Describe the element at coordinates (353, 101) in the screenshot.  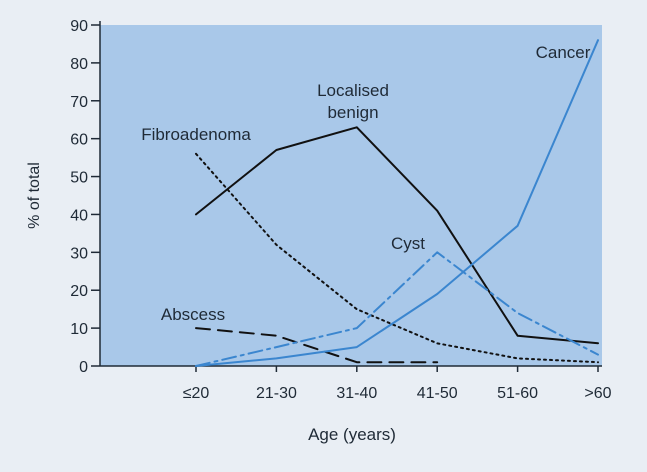
I see `series-label-localised-benign: Localised benign` at that location.